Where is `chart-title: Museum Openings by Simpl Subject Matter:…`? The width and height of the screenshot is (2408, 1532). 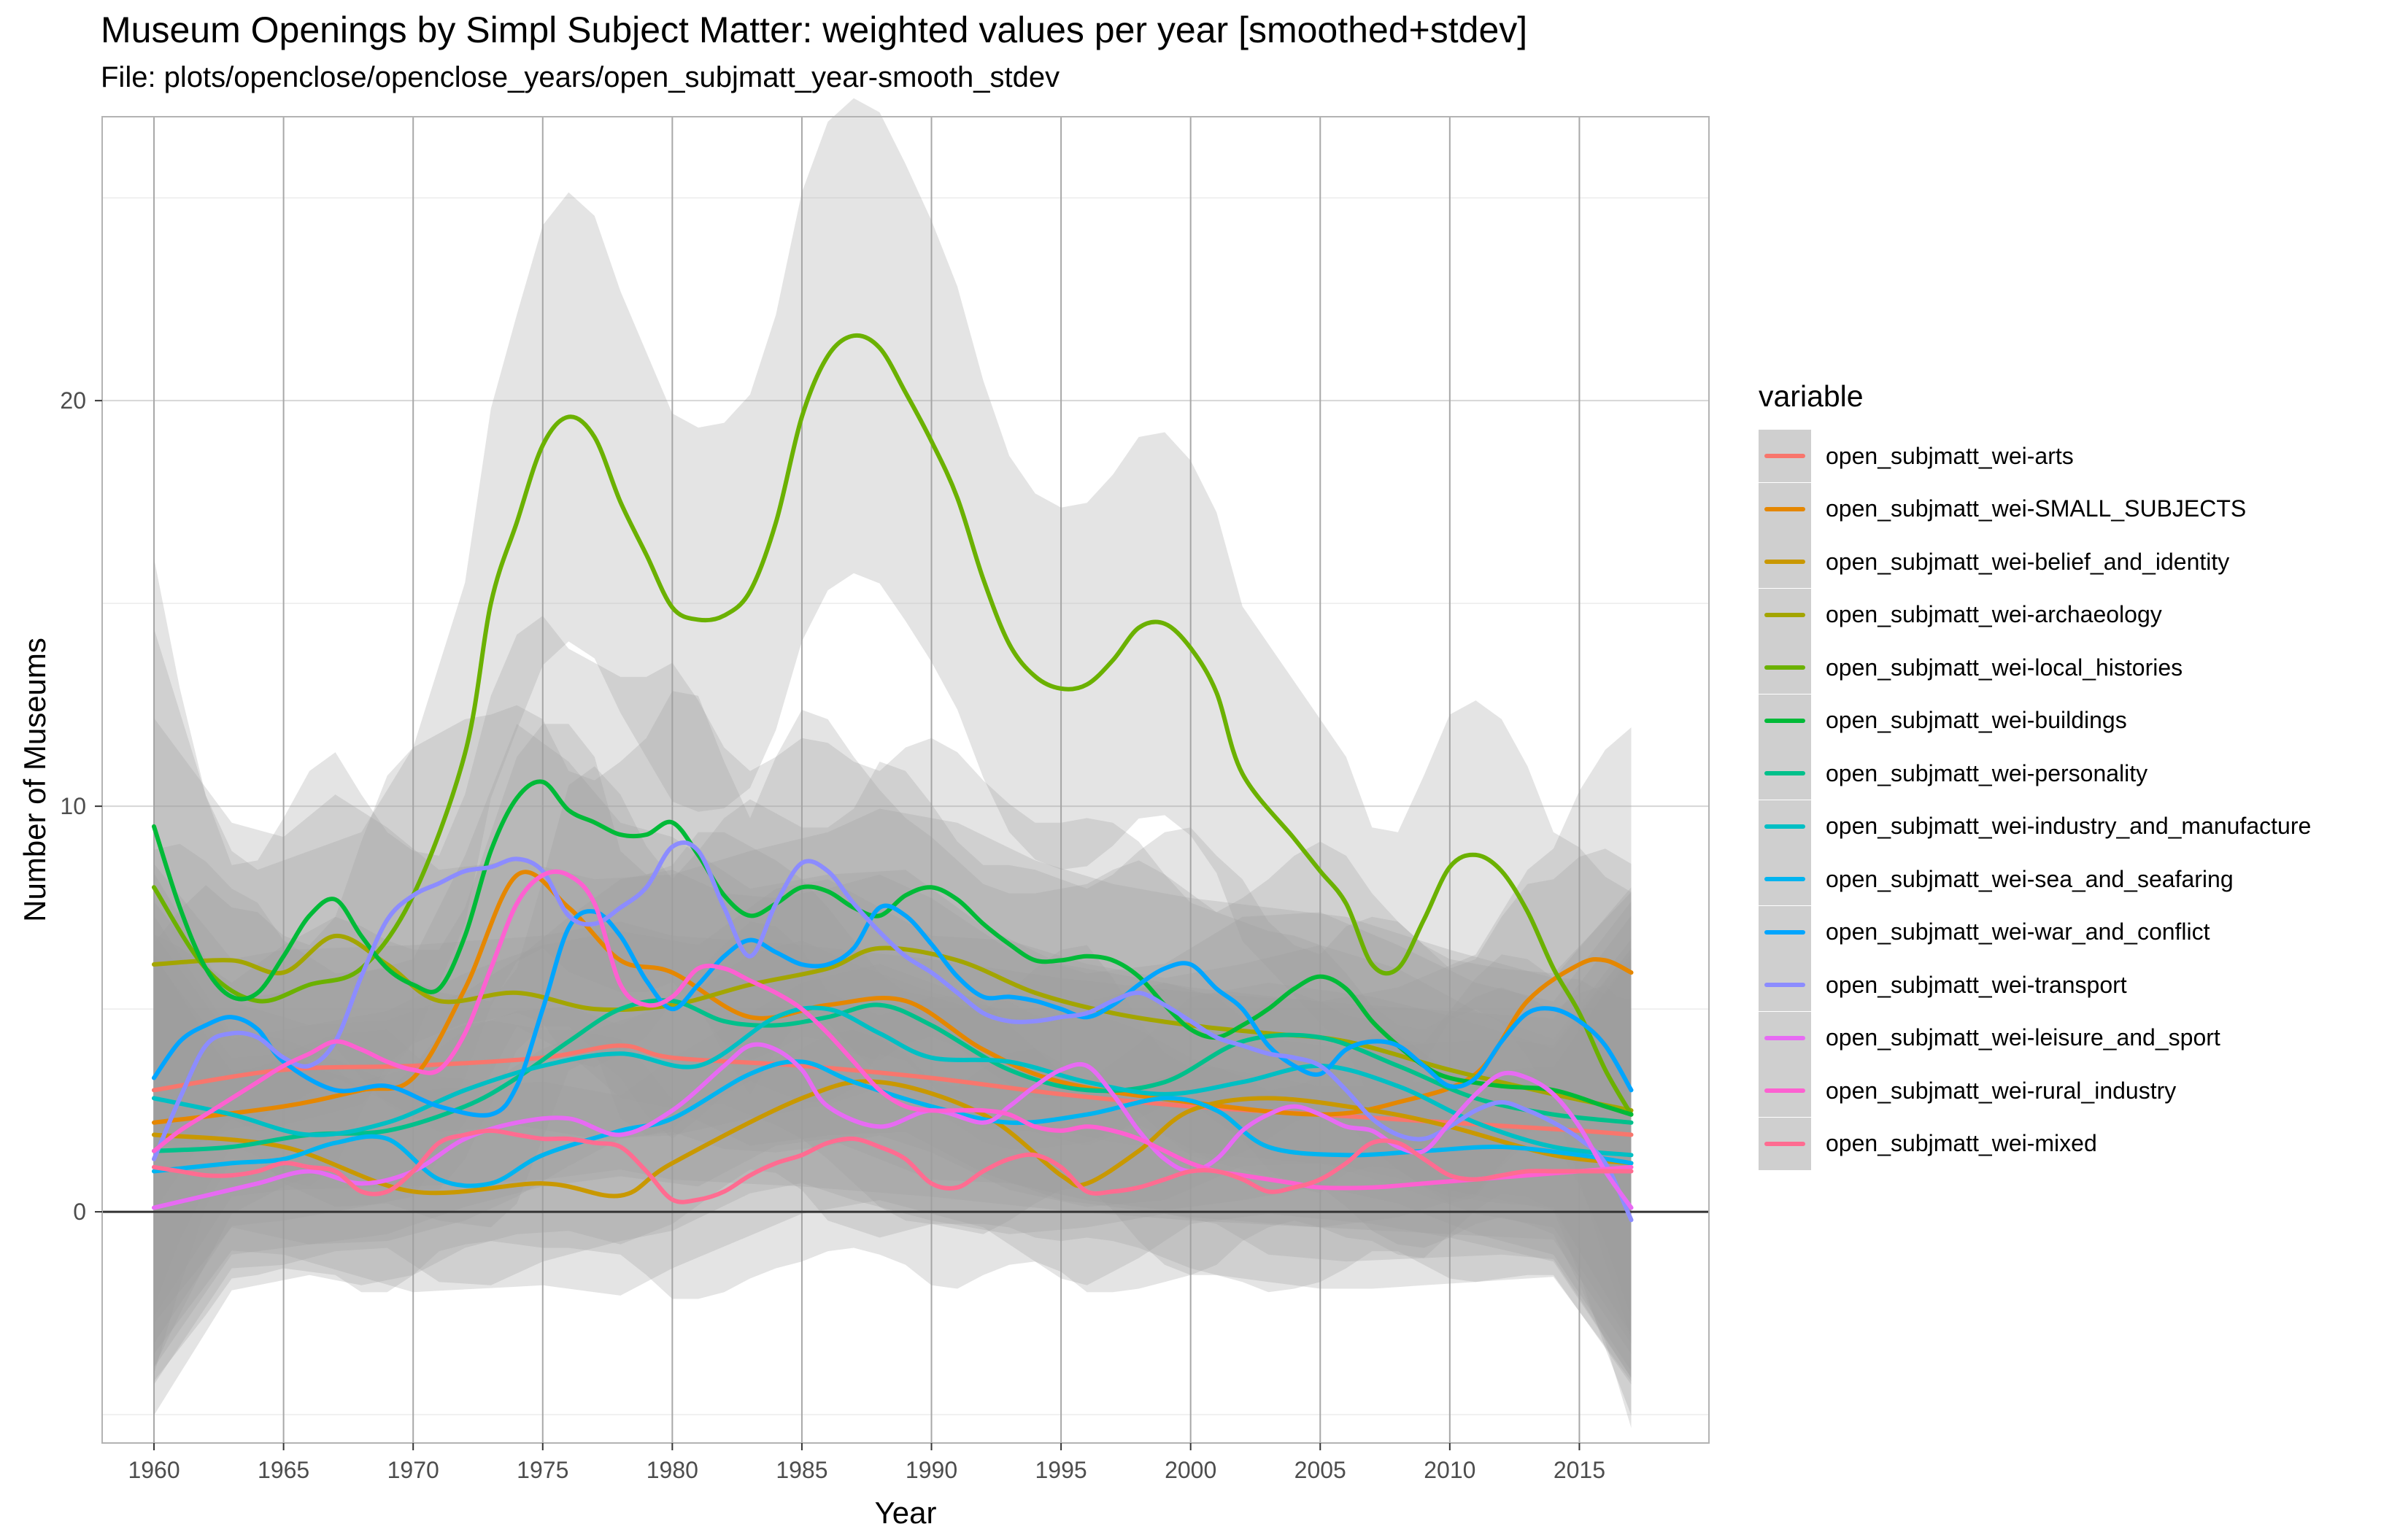 chart-title: Museum Openings by Simpl Subject Matter:… is located at coordinates (814, 30).